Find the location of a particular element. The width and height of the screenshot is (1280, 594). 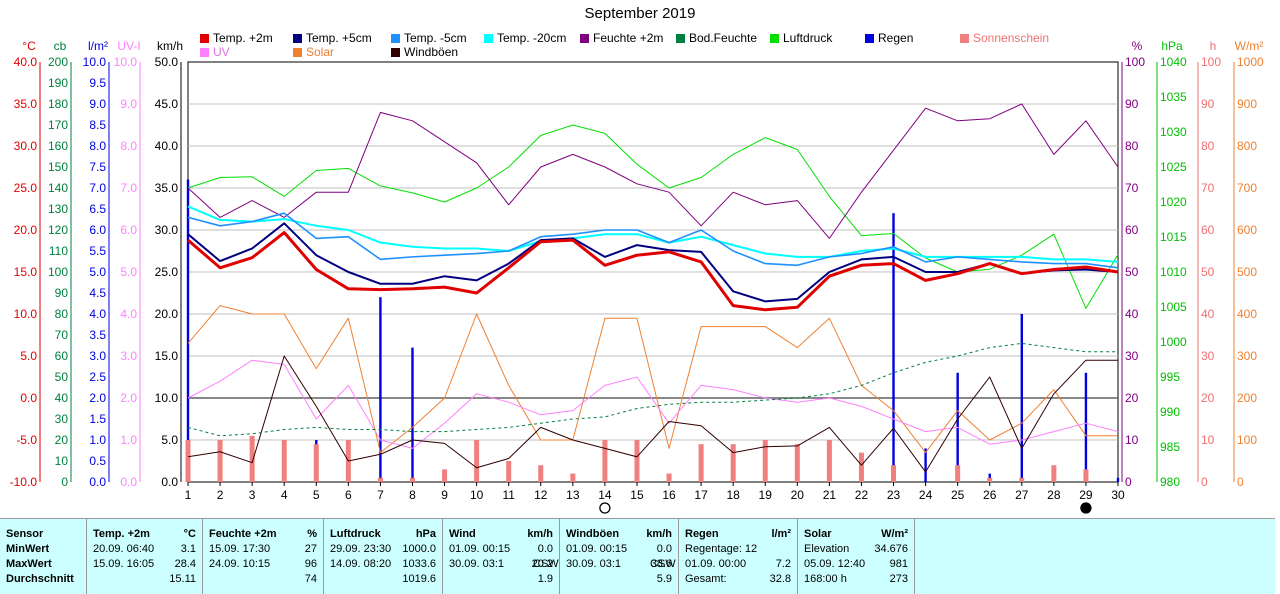

stats-header: Wind is located at coordinates (462, 534).